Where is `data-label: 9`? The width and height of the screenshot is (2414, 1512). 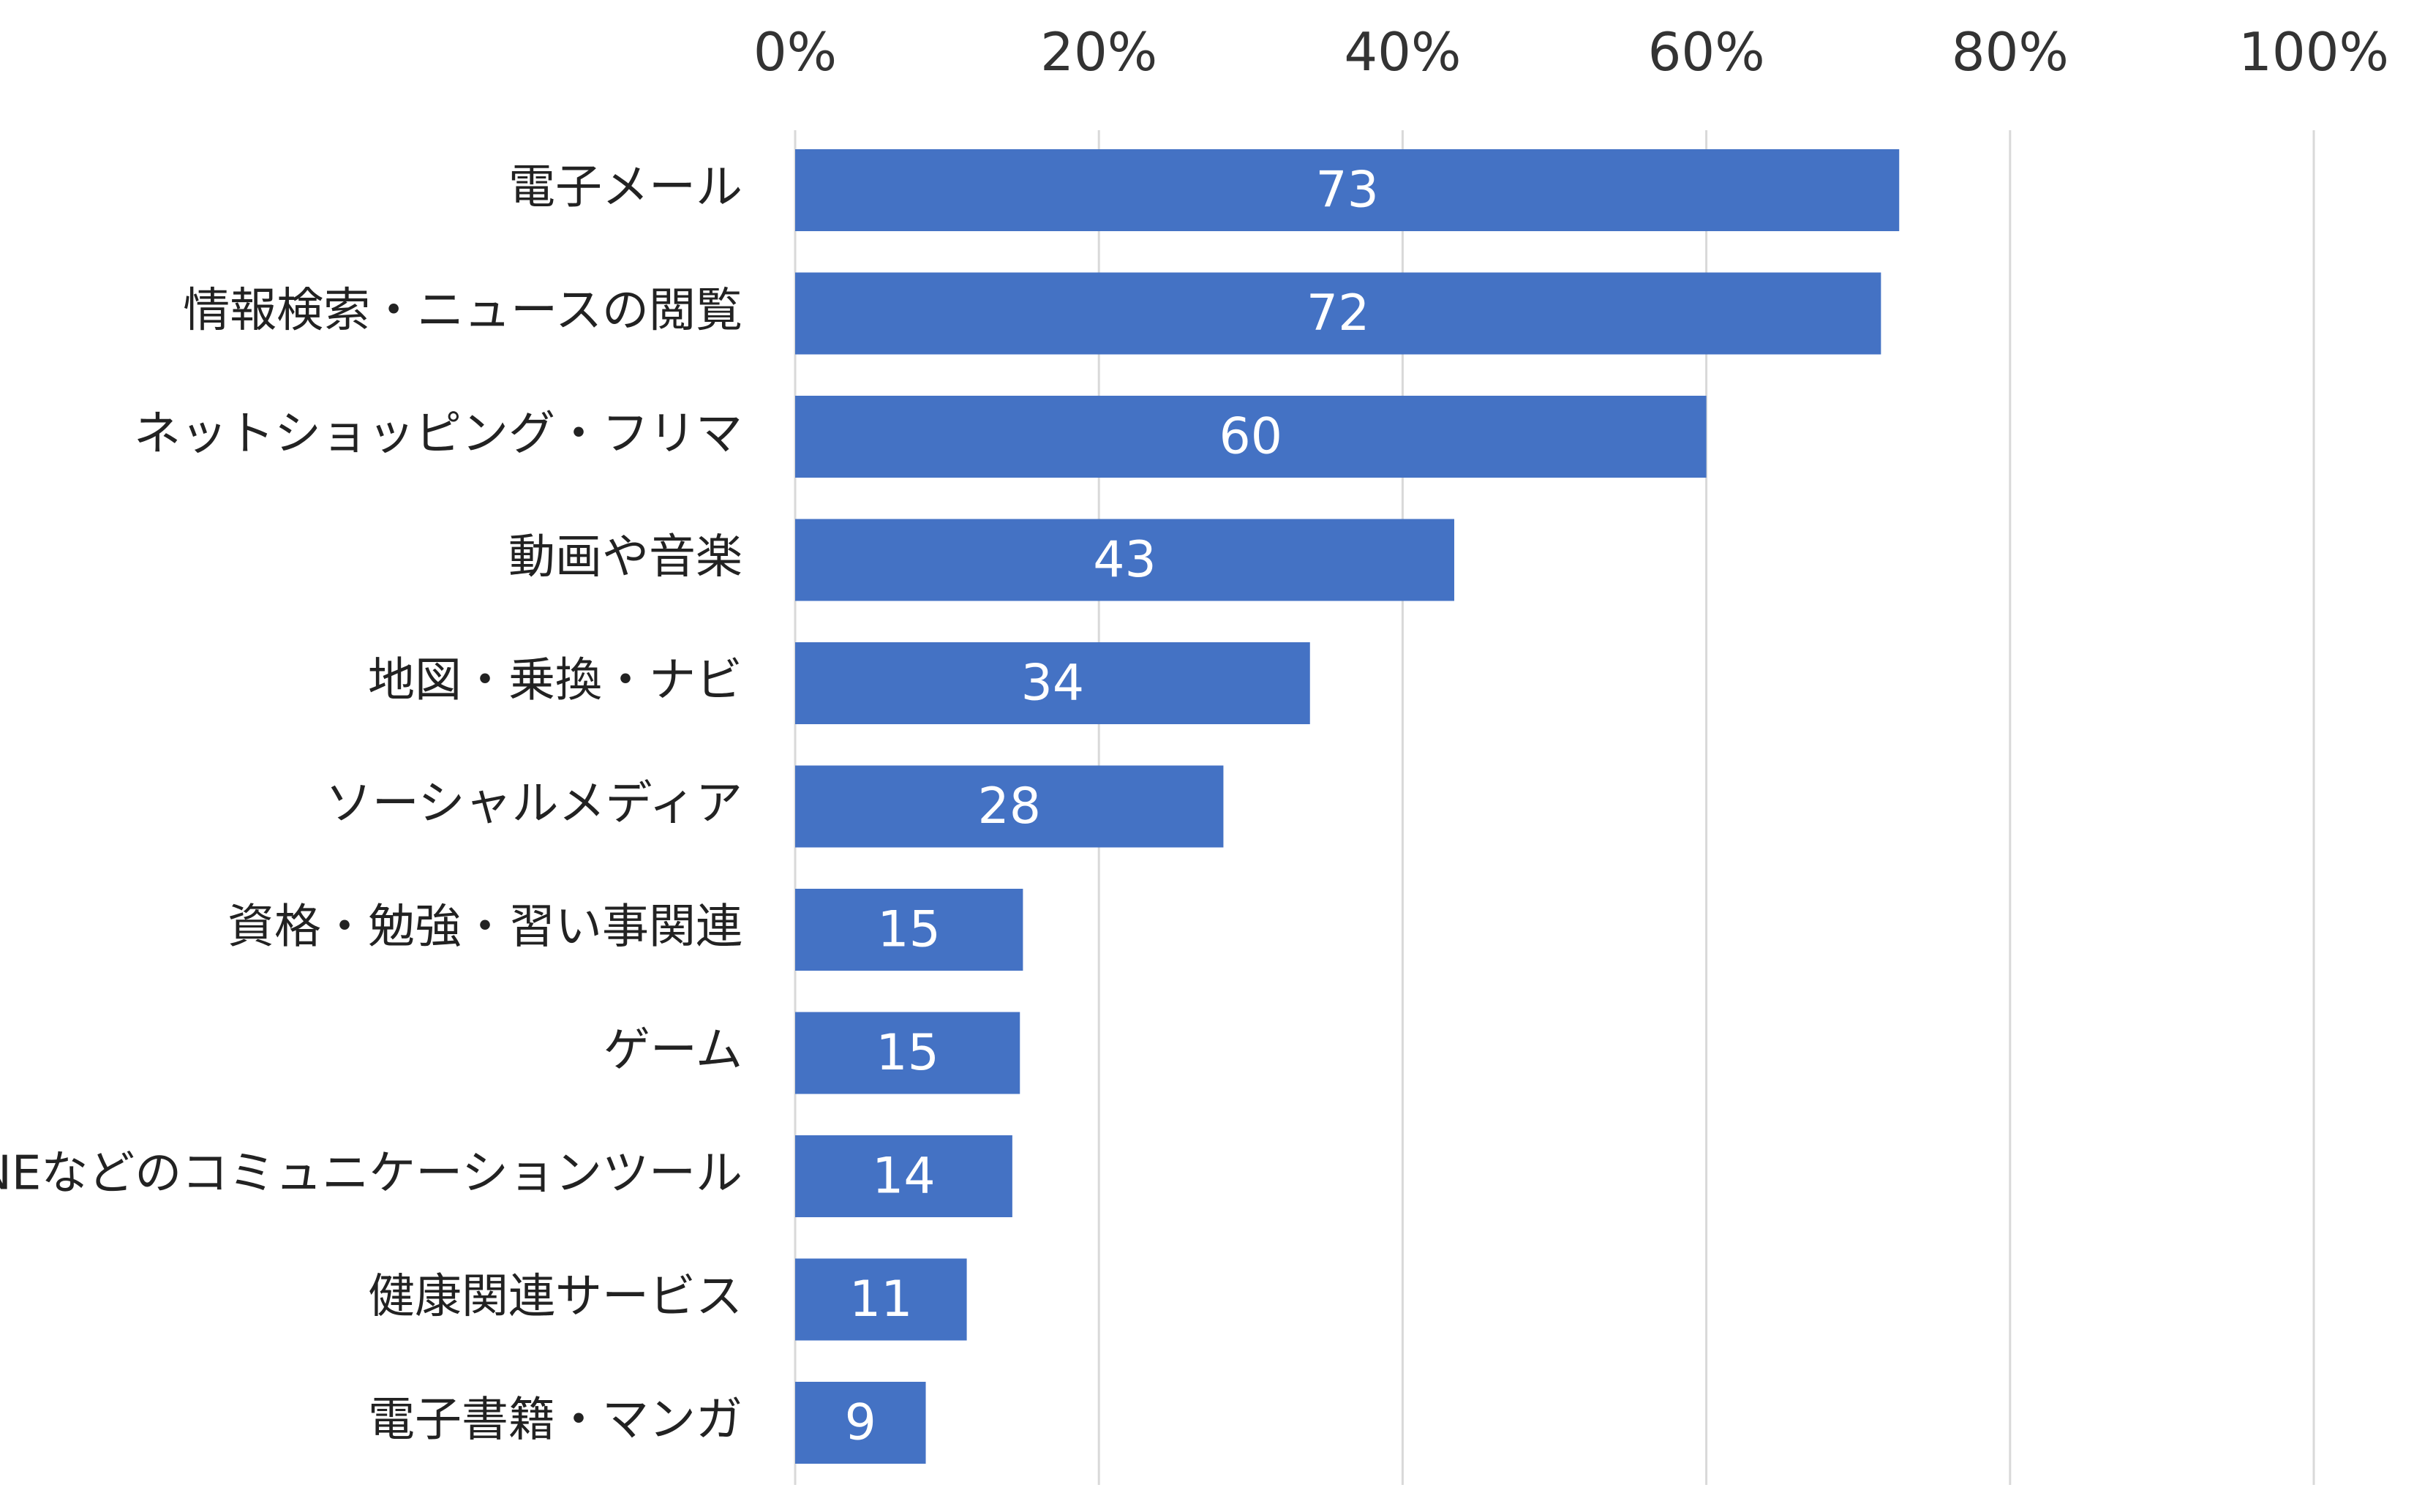
data-label: 9 is located at coordinates (860, 1423).